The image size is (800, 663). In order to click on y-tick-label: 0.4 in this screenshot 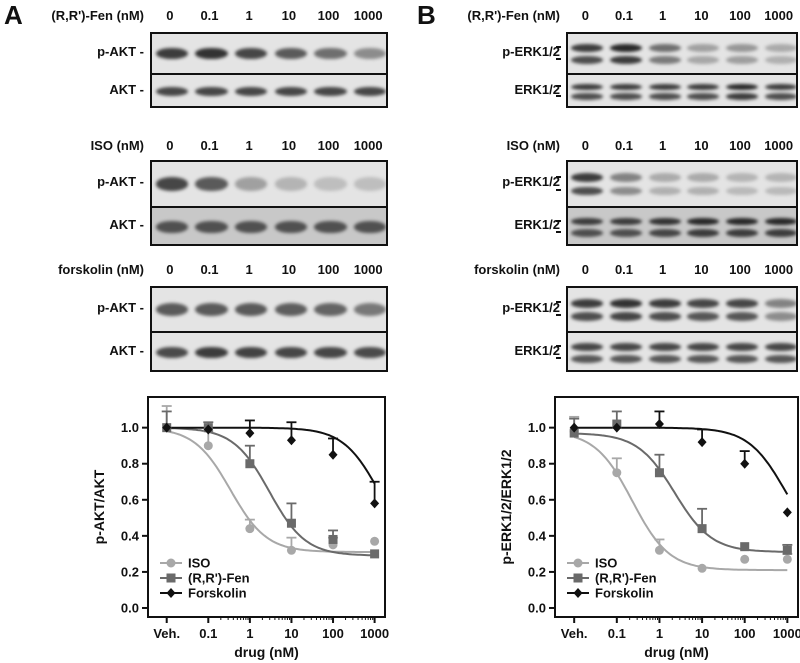, I will do `click(130, 535)`.